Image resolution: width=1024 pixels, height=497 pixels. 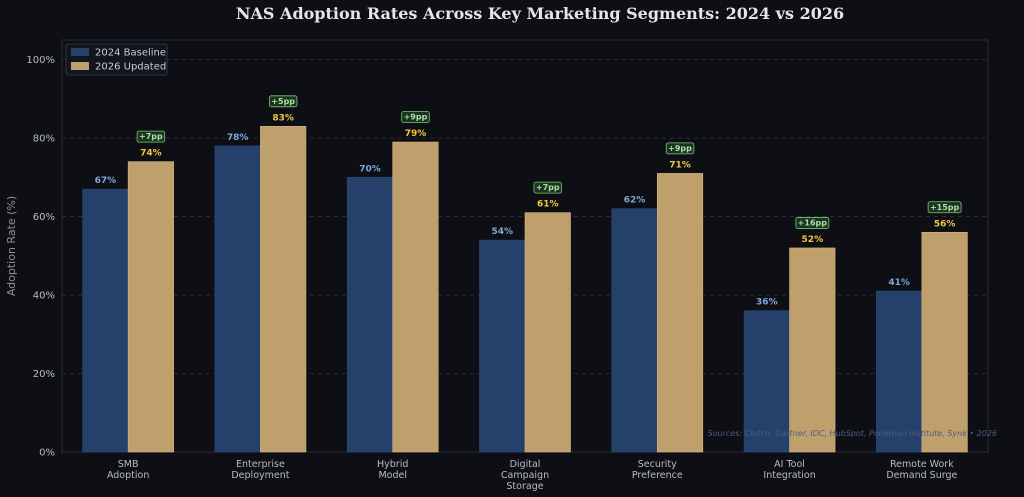 I want to click on data-label: 79%, so click(x=416, y=134).